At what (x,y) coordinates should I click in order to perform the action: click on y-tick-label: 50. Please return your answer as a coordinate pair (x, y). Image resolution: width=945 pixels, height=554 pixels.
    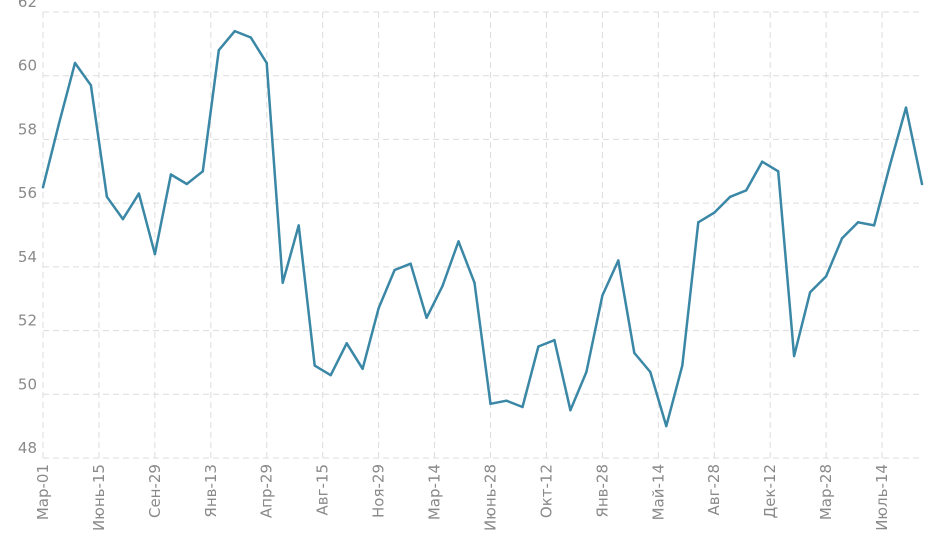
    Looking at the image, I should click on (27, 384).